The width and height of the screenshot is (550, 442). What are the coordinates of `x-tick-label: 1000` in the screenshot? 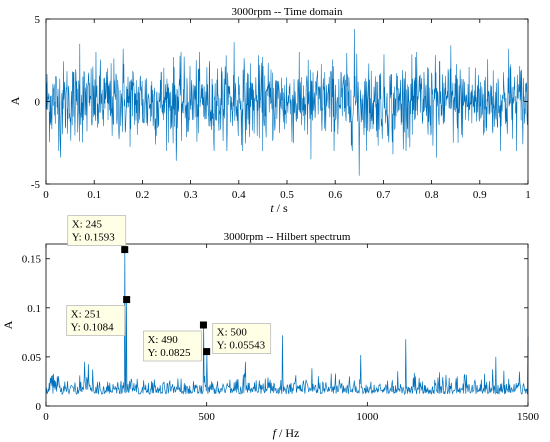 It's located at (367, 417).